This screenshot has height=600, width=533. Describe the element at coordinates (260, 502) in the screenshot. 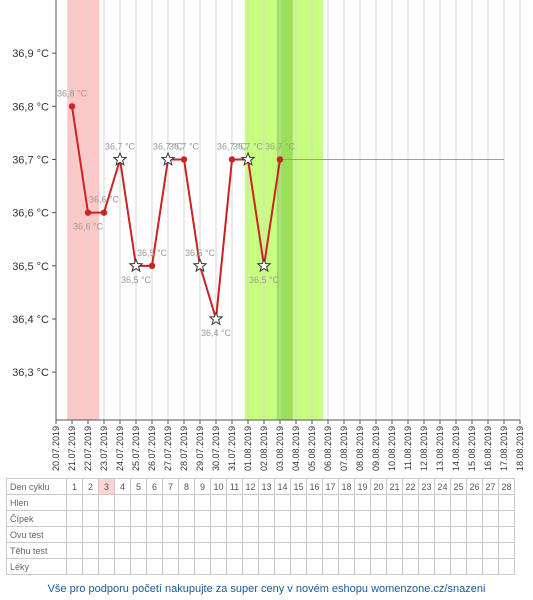

I see `table-row: Hlen` at that location.